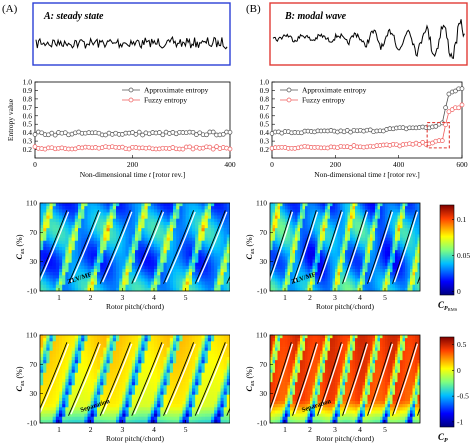  I want to click on legend-label: Approximate entropy, so click(176, 90).